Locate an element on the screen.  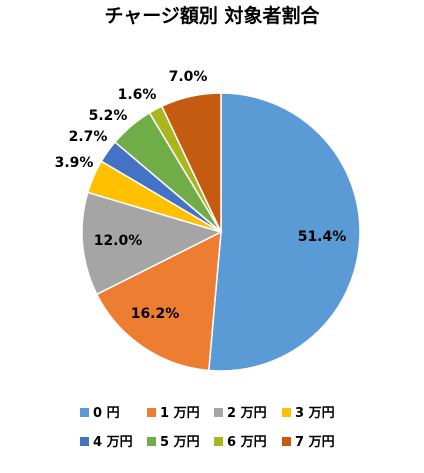
legend-entry-label: 4 万円 is located at coordinates (113, 442).